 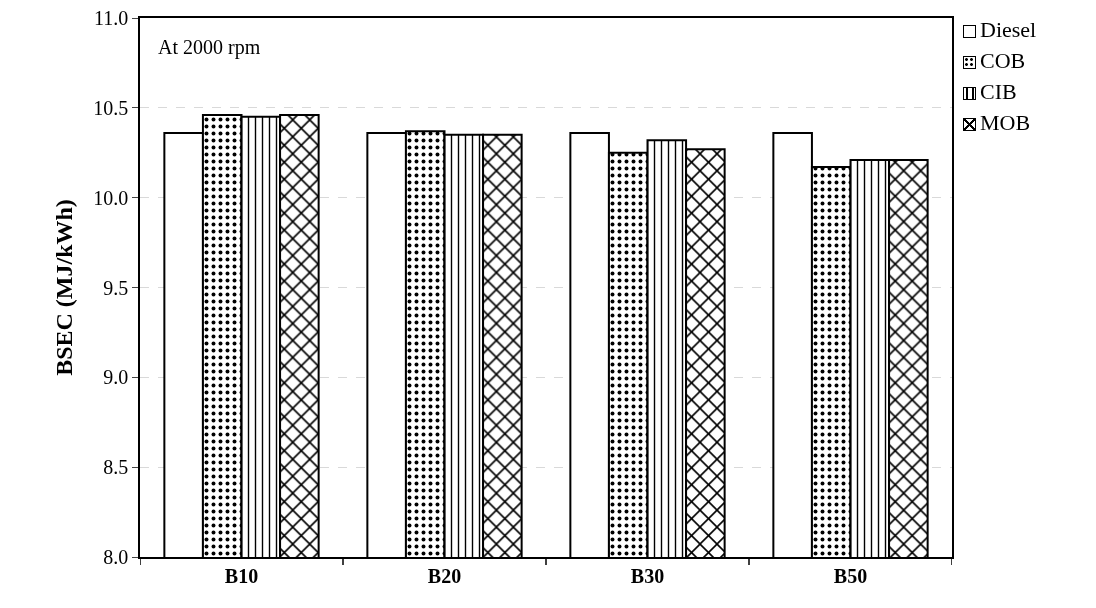 I want to click on y-tick-label: 10.5, so click(x=111, y=107).